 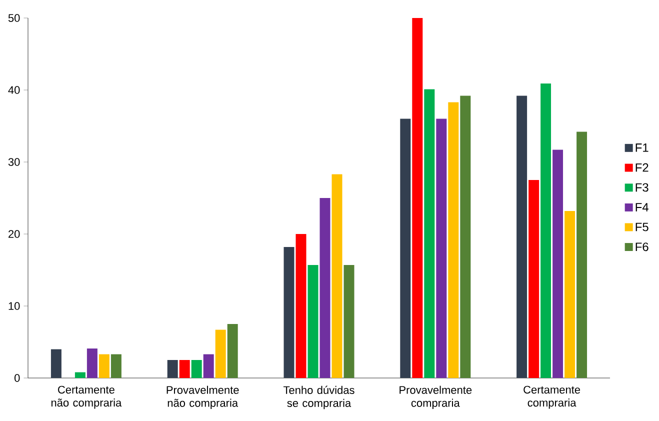 What do you see at coordinates (14, 18) in the screenshot?
I see `y-tick-label: 50` at bounding box center [14, 18].